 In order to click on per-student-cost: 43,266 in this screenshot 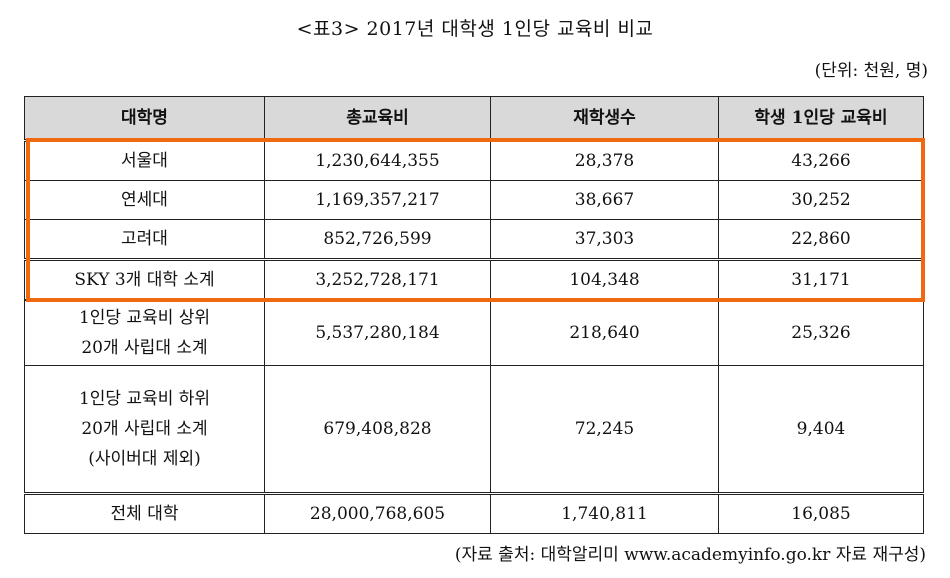, I will do `click(821, 160)`.